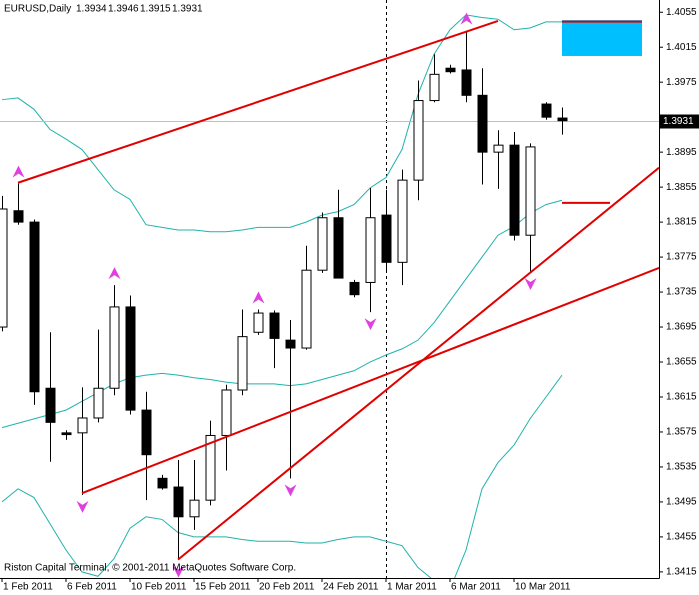  Describe the element at coordinates (681, 187) in the screenshot. I see `y-tick-label: 1.3855` at that location.